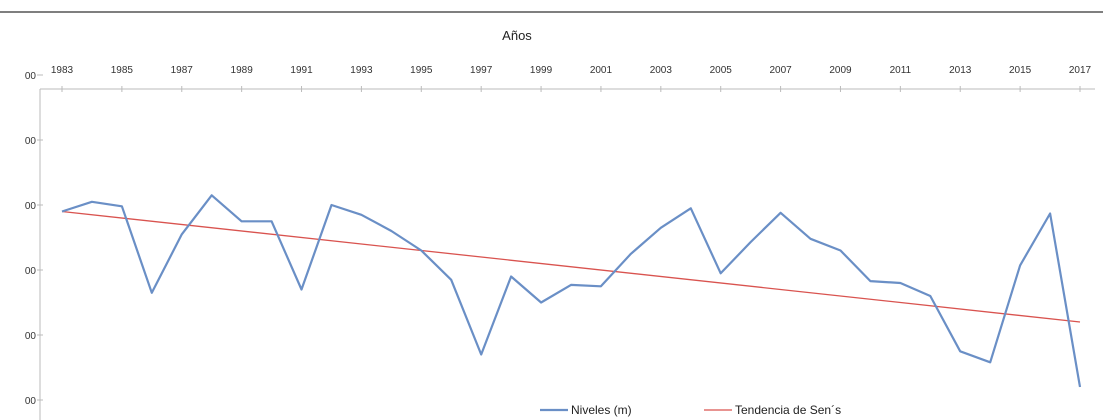 This screenshot has width=1103, height=420. Describe the element at coordinates (788, 410) in the screenshot. I see `legend-label: Tendencia de Sen´s` at that location.